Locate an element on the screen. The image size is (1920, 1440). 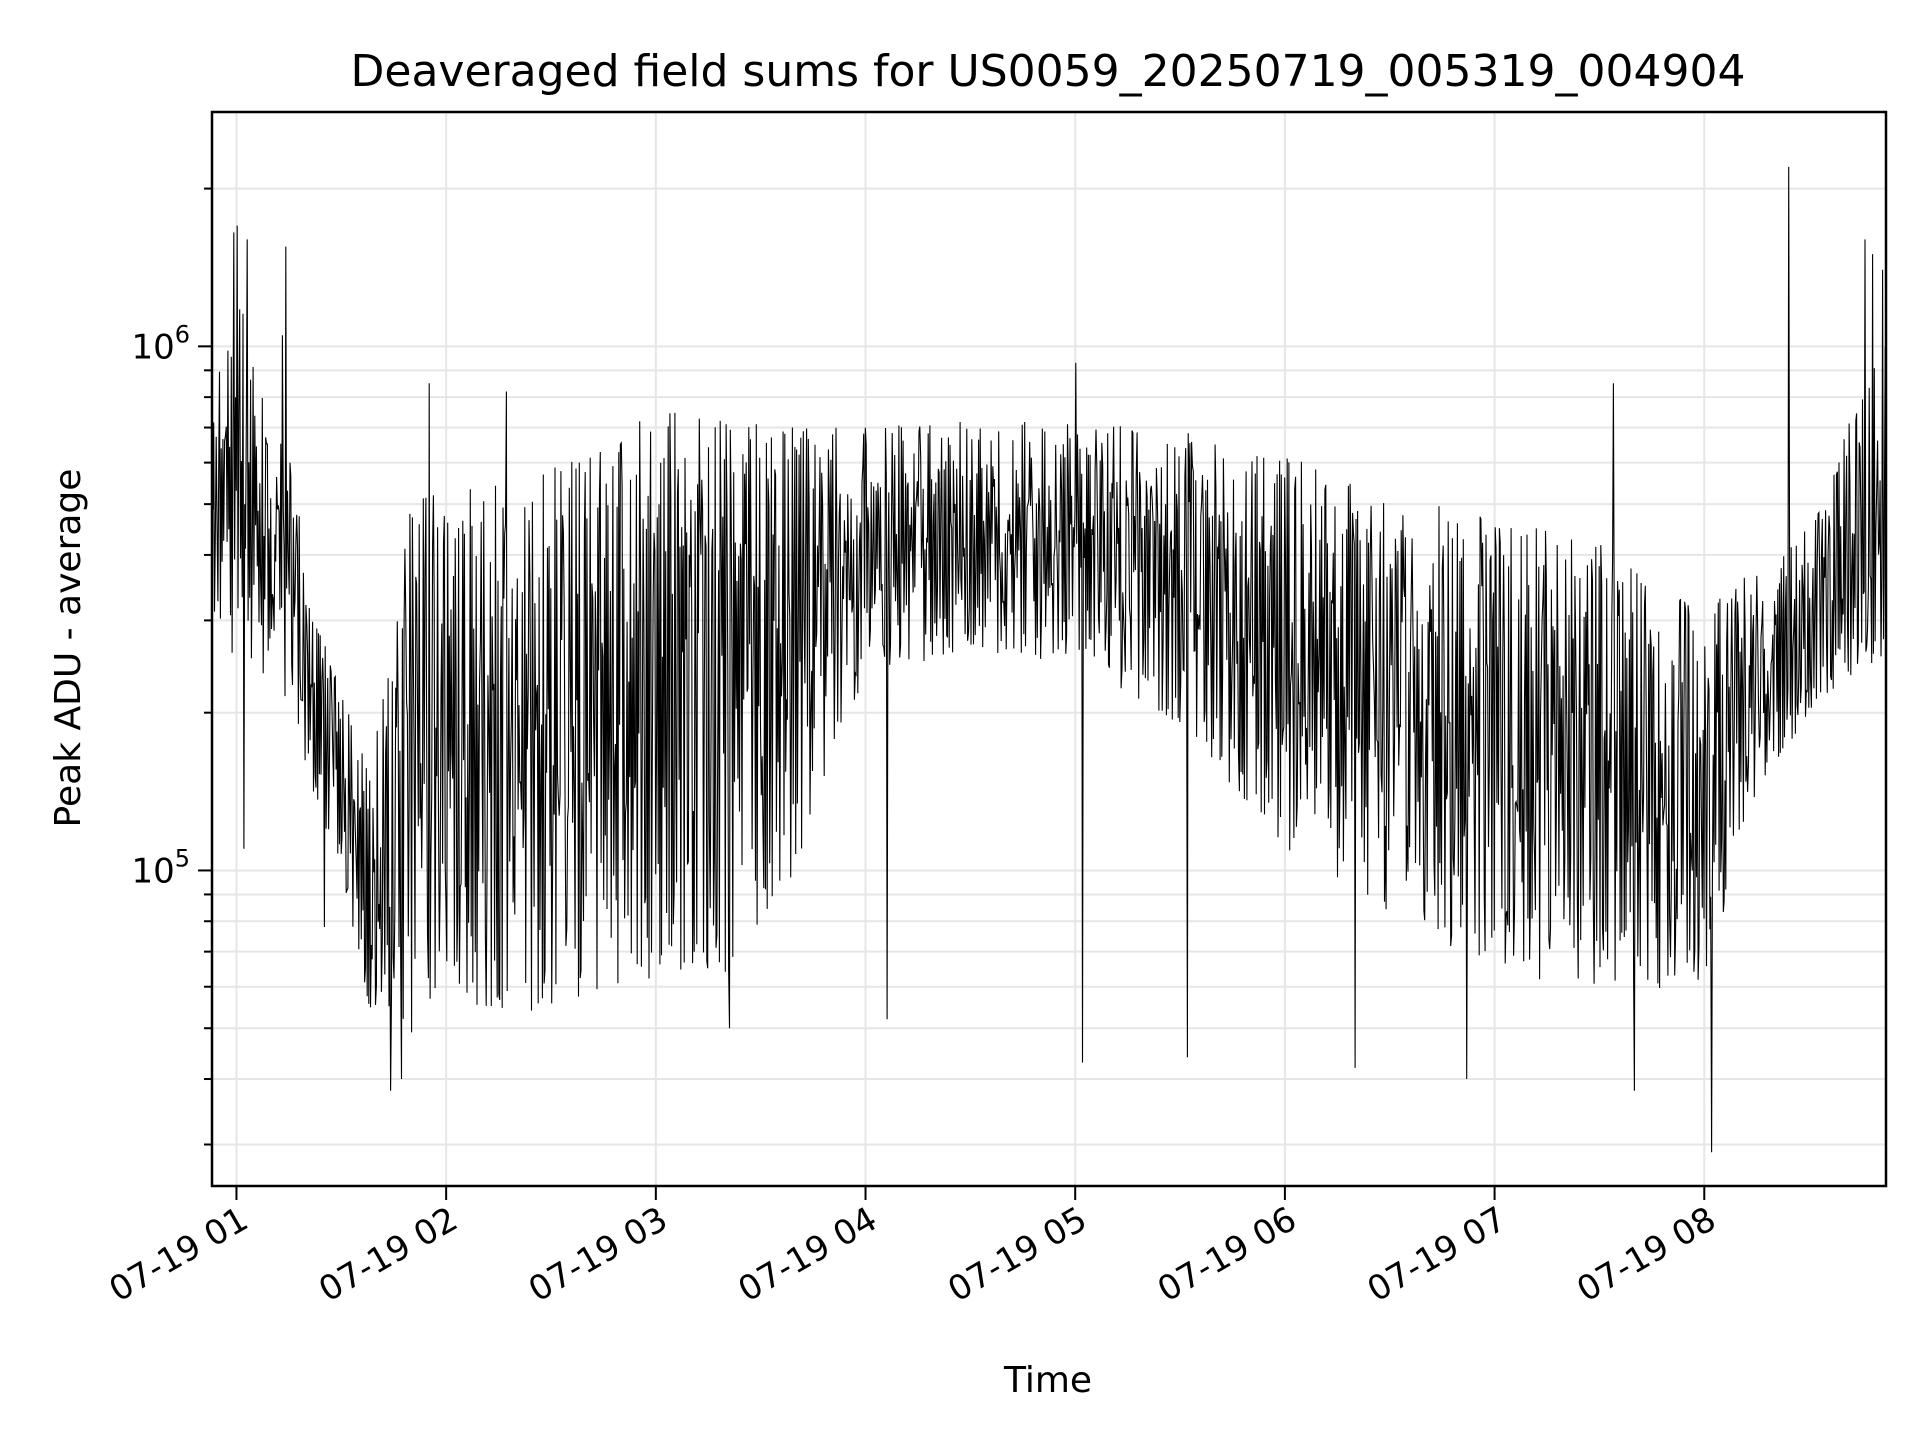
y-tick-label: 10⁶ is located at coordinates (160, 343).